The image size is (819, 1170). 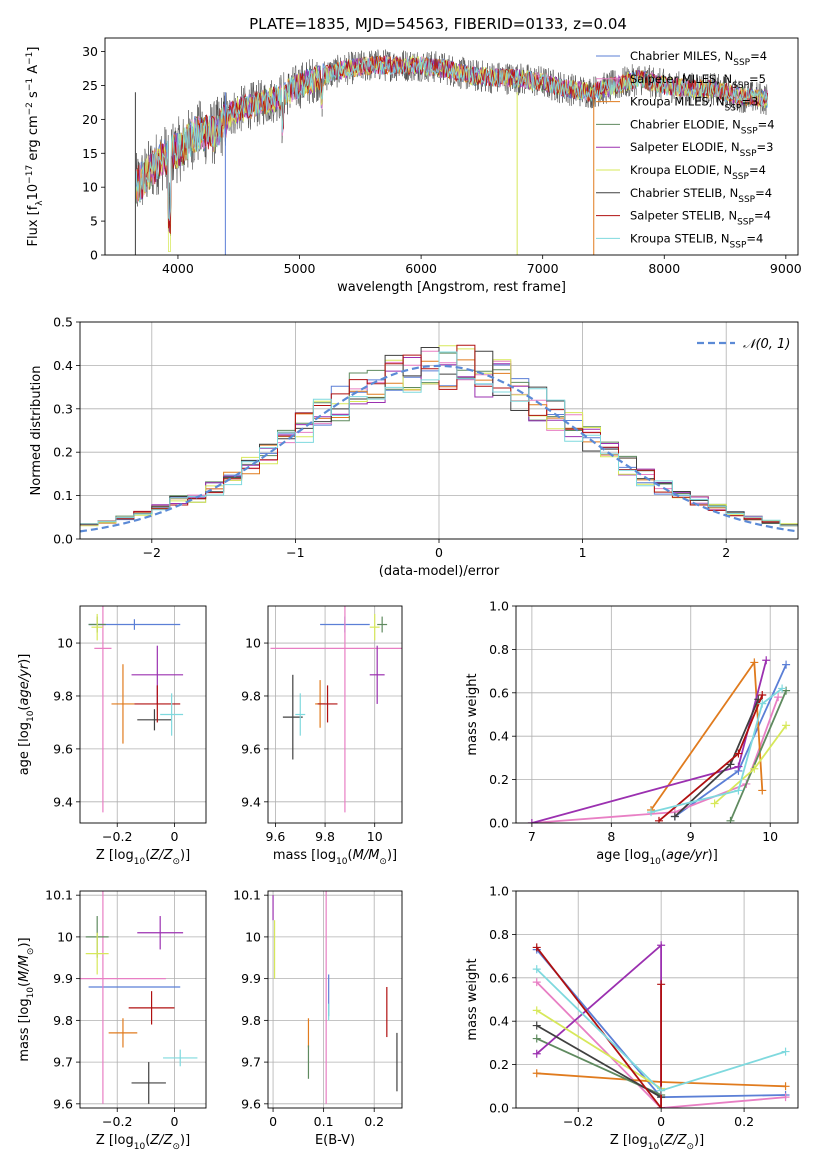 I want to click on mass-ebv-xlabel: E(B-V), so click(x=335, y=1140).